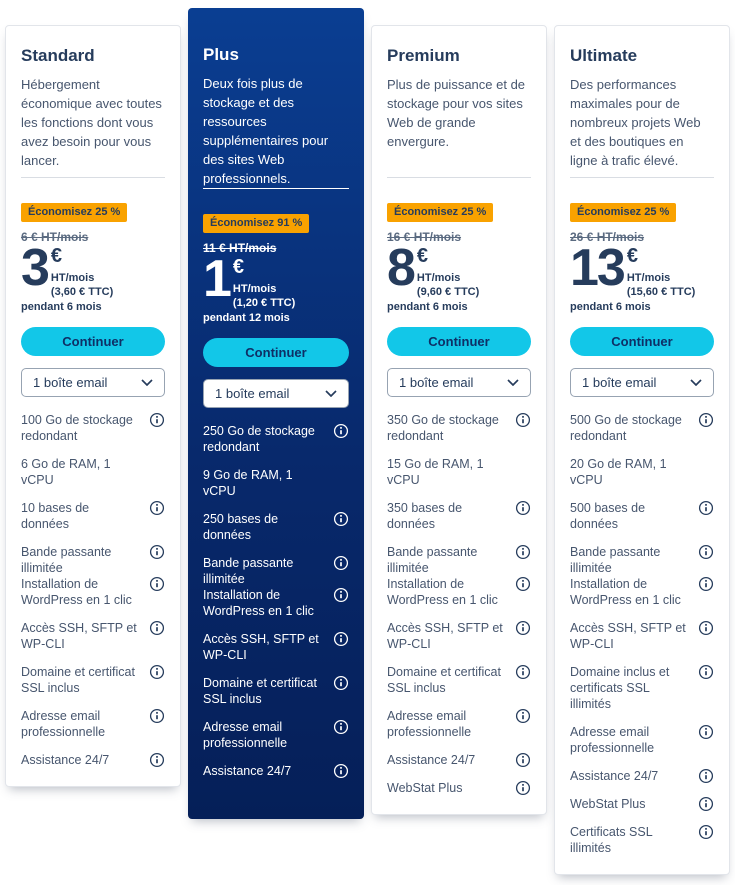 Image resolution: width=735 pixels, height=885 pixels. I want to click on feature-text: Assistance 24/7, so click(65, 760).